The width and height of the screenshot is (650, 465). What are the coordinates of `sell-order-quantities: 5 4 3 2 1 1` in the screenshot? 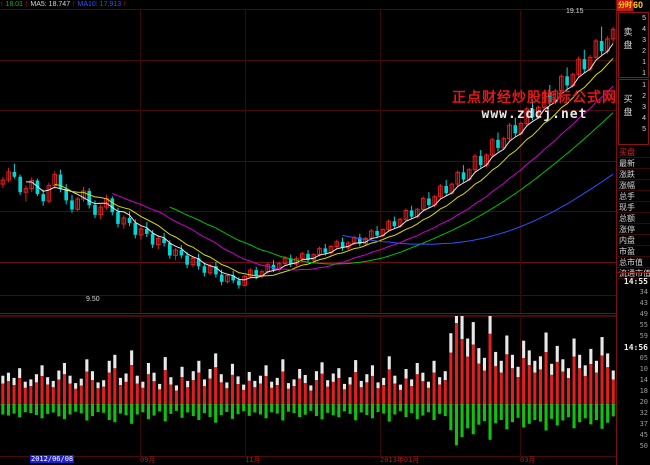 It's located at (640, 46).